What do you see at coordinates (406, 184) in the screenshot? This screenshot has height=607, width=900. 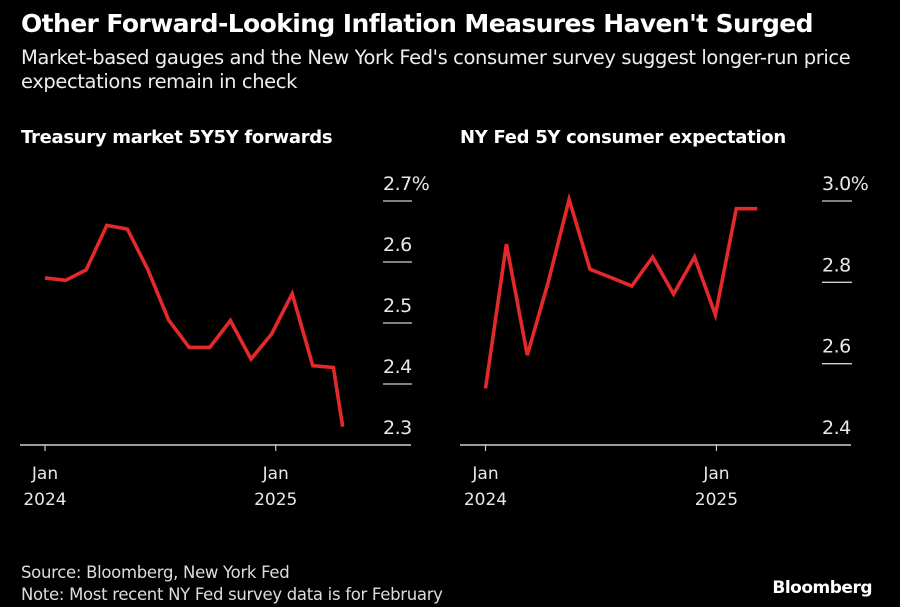 I see `left-y-tick-label: 2.7%` at bounding box center [406, 184].